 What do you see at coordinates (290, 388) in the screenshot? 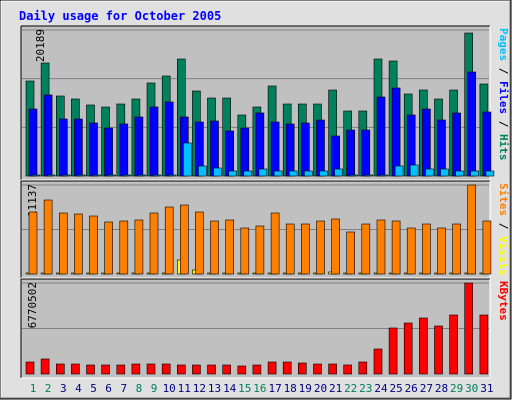
I see `day-label: 18` at bounding box center [290, 388].